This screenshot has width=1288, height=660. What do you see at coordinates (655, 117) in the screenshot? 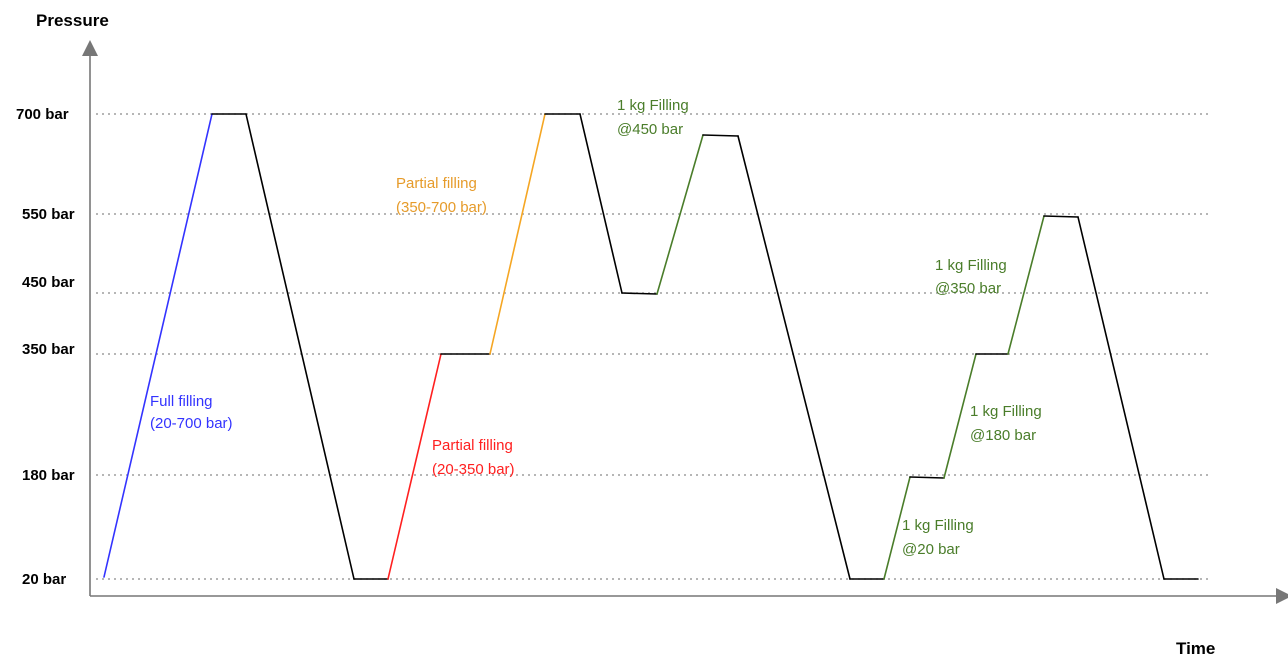
I see `annotation-kg-filling-450: 1 kg Filling @450 bar` at bounding box center [655, 117].